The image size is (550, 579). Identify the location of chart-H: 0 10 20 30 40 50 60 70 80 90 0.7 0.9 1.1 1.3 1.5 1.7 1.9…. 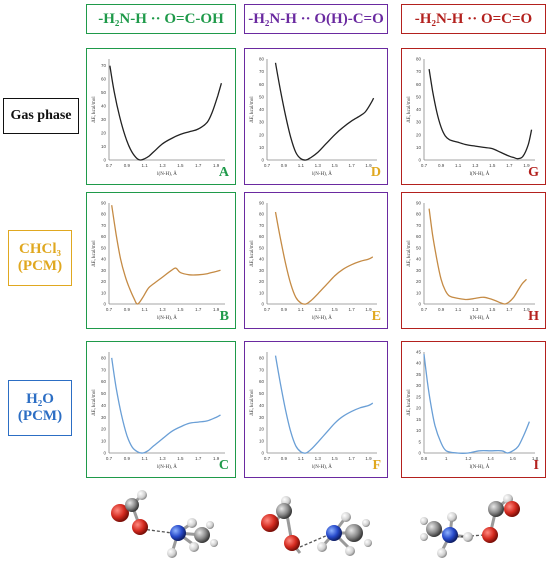
(471, 261).